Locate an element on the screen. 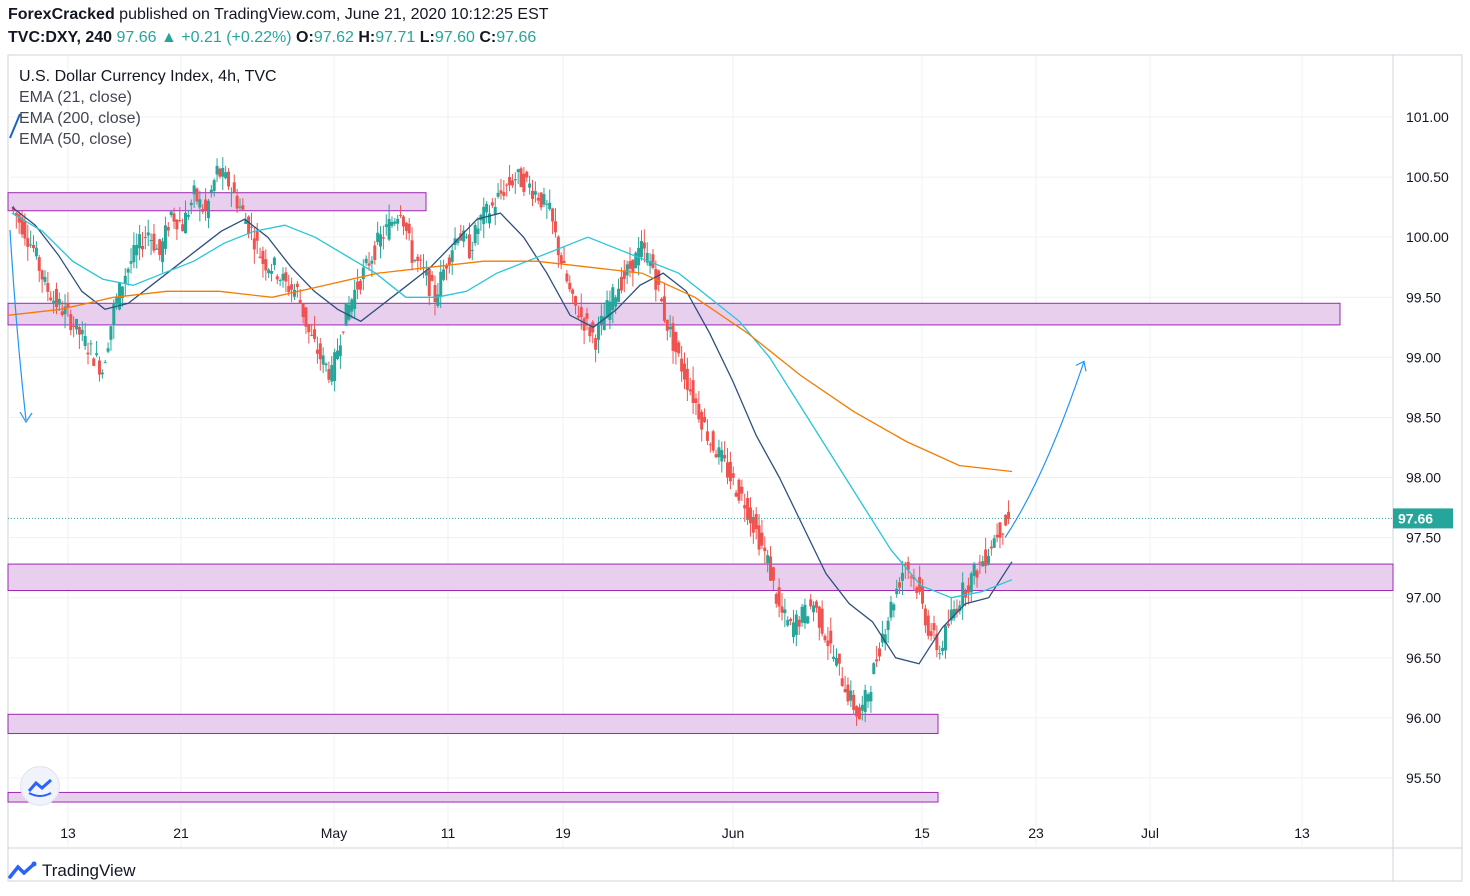 The width and height of the screenshot is (1470, 896). symbol: TVC:DXY, 240 is located at coordinates (60, 37).